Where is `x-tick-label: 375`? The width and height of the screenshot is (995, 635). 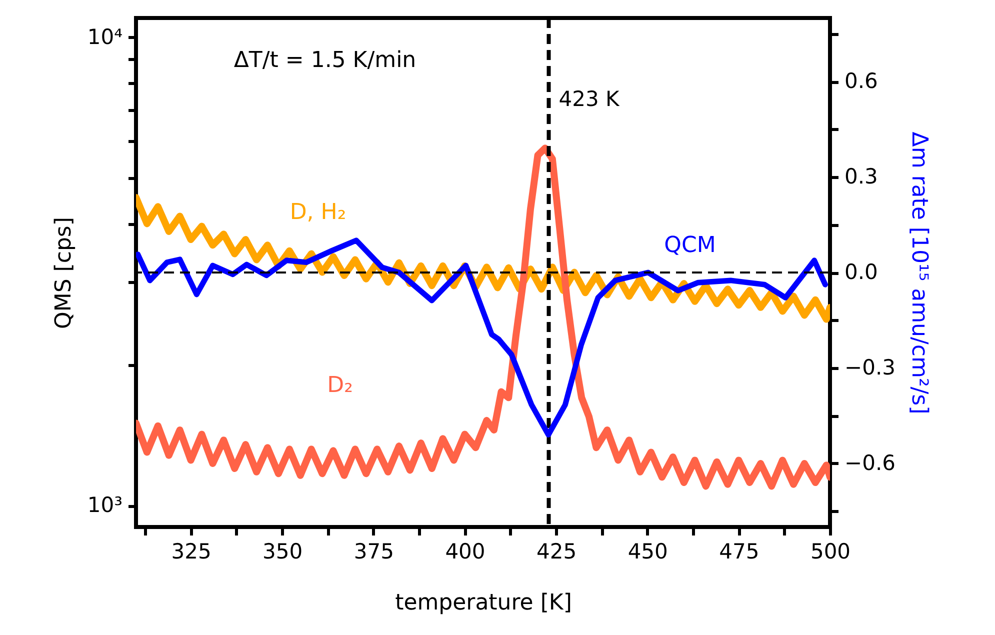
x-tick-label: 375 is located at coordinates (374, 552).